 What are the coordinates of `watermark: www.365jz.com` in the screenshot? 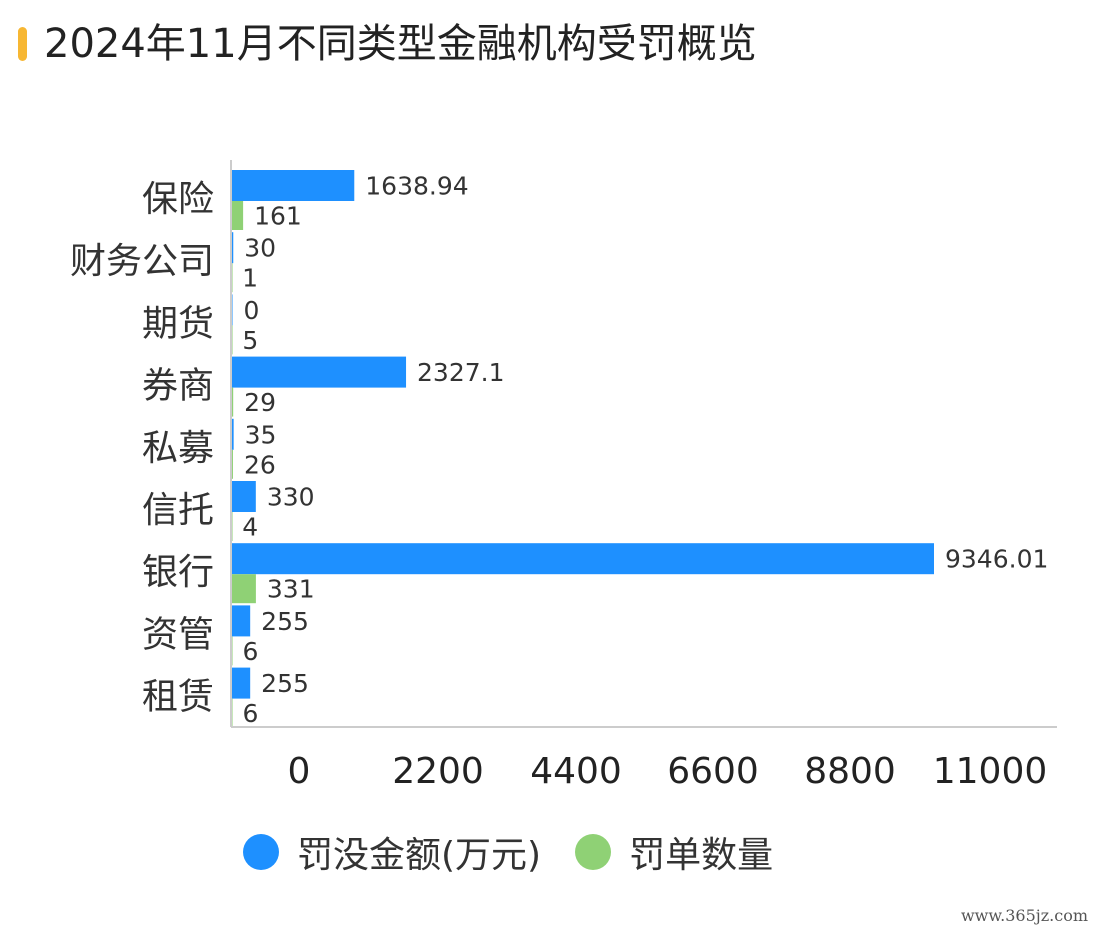 It's located at (1024, 915).